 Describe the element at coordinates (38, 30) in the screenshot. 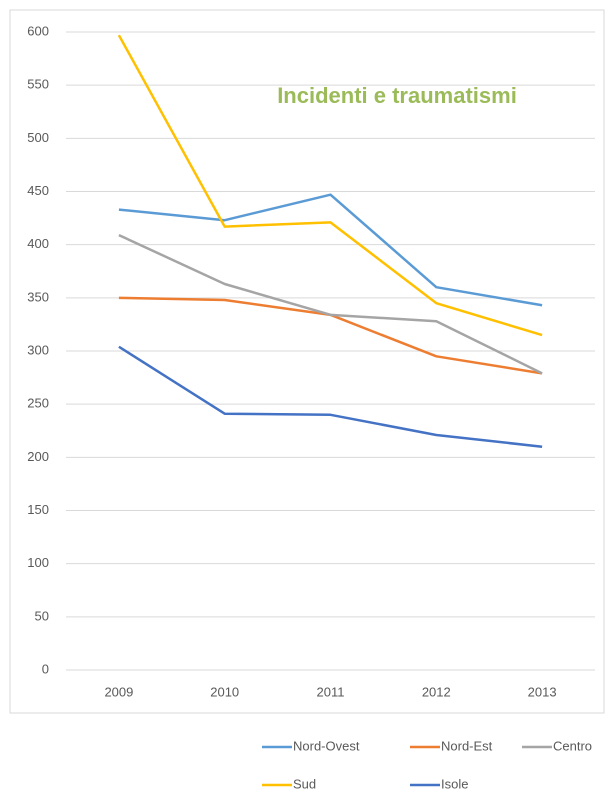

I see `y-tick-label: 600` at that location.